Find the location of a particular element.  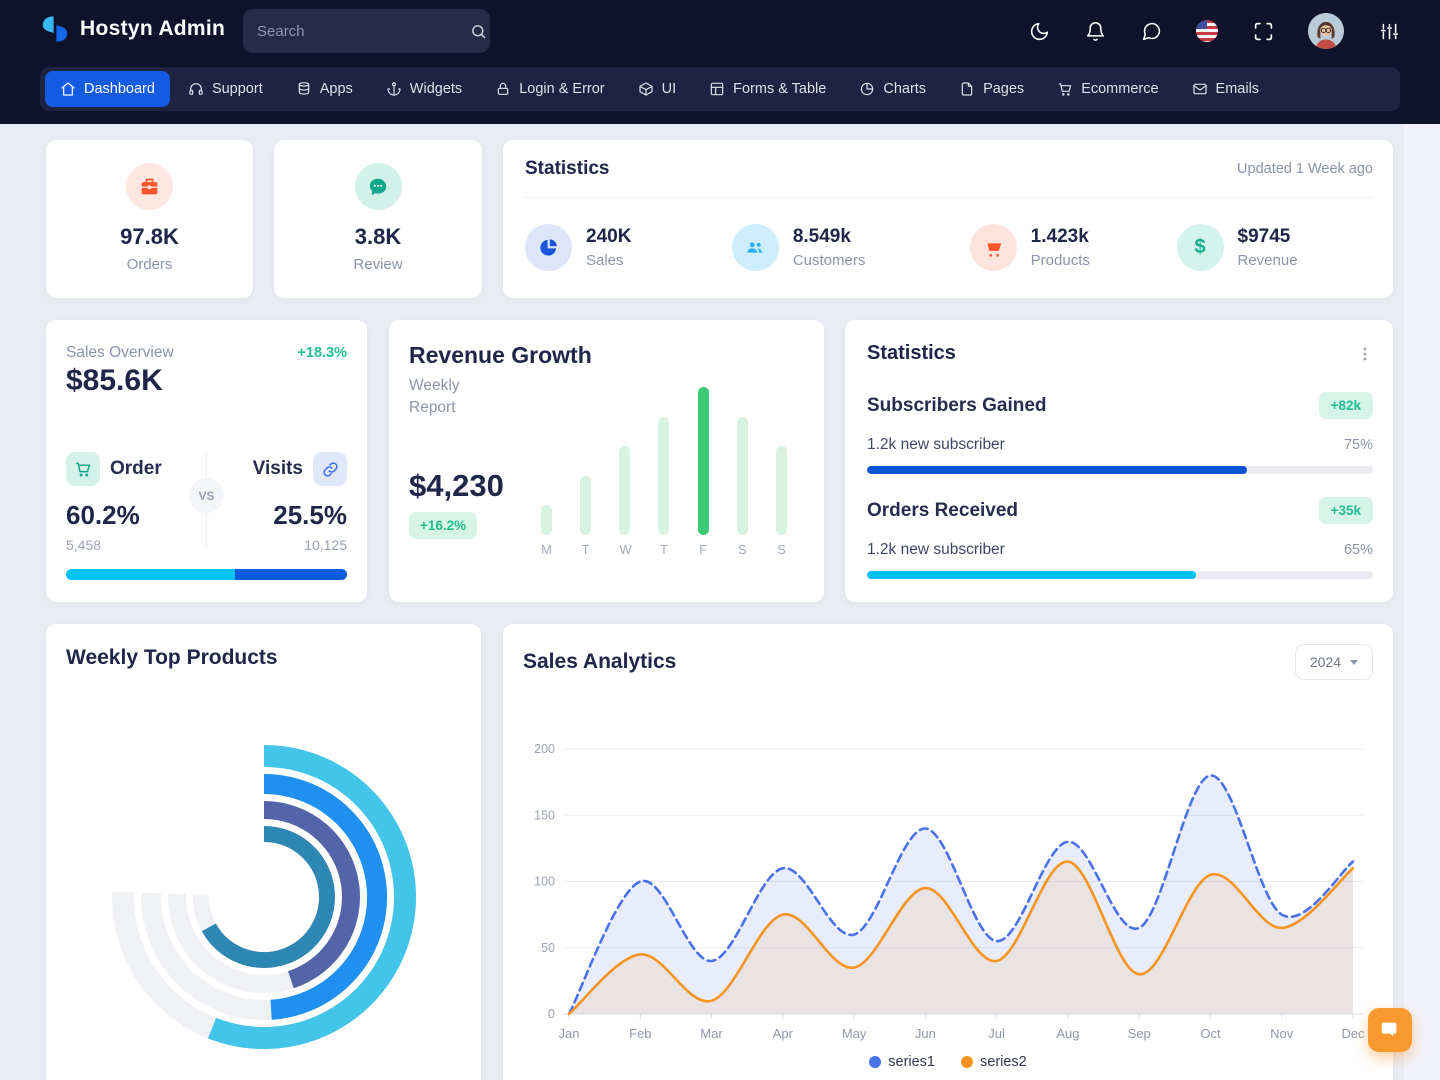

chevron-down-icon is located at coordinates (1354, 662).